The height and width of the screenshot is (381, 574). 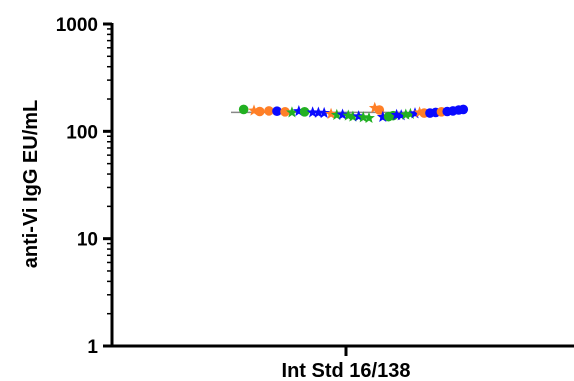 I want to click on y-ticks, so click(x=107, y=185).